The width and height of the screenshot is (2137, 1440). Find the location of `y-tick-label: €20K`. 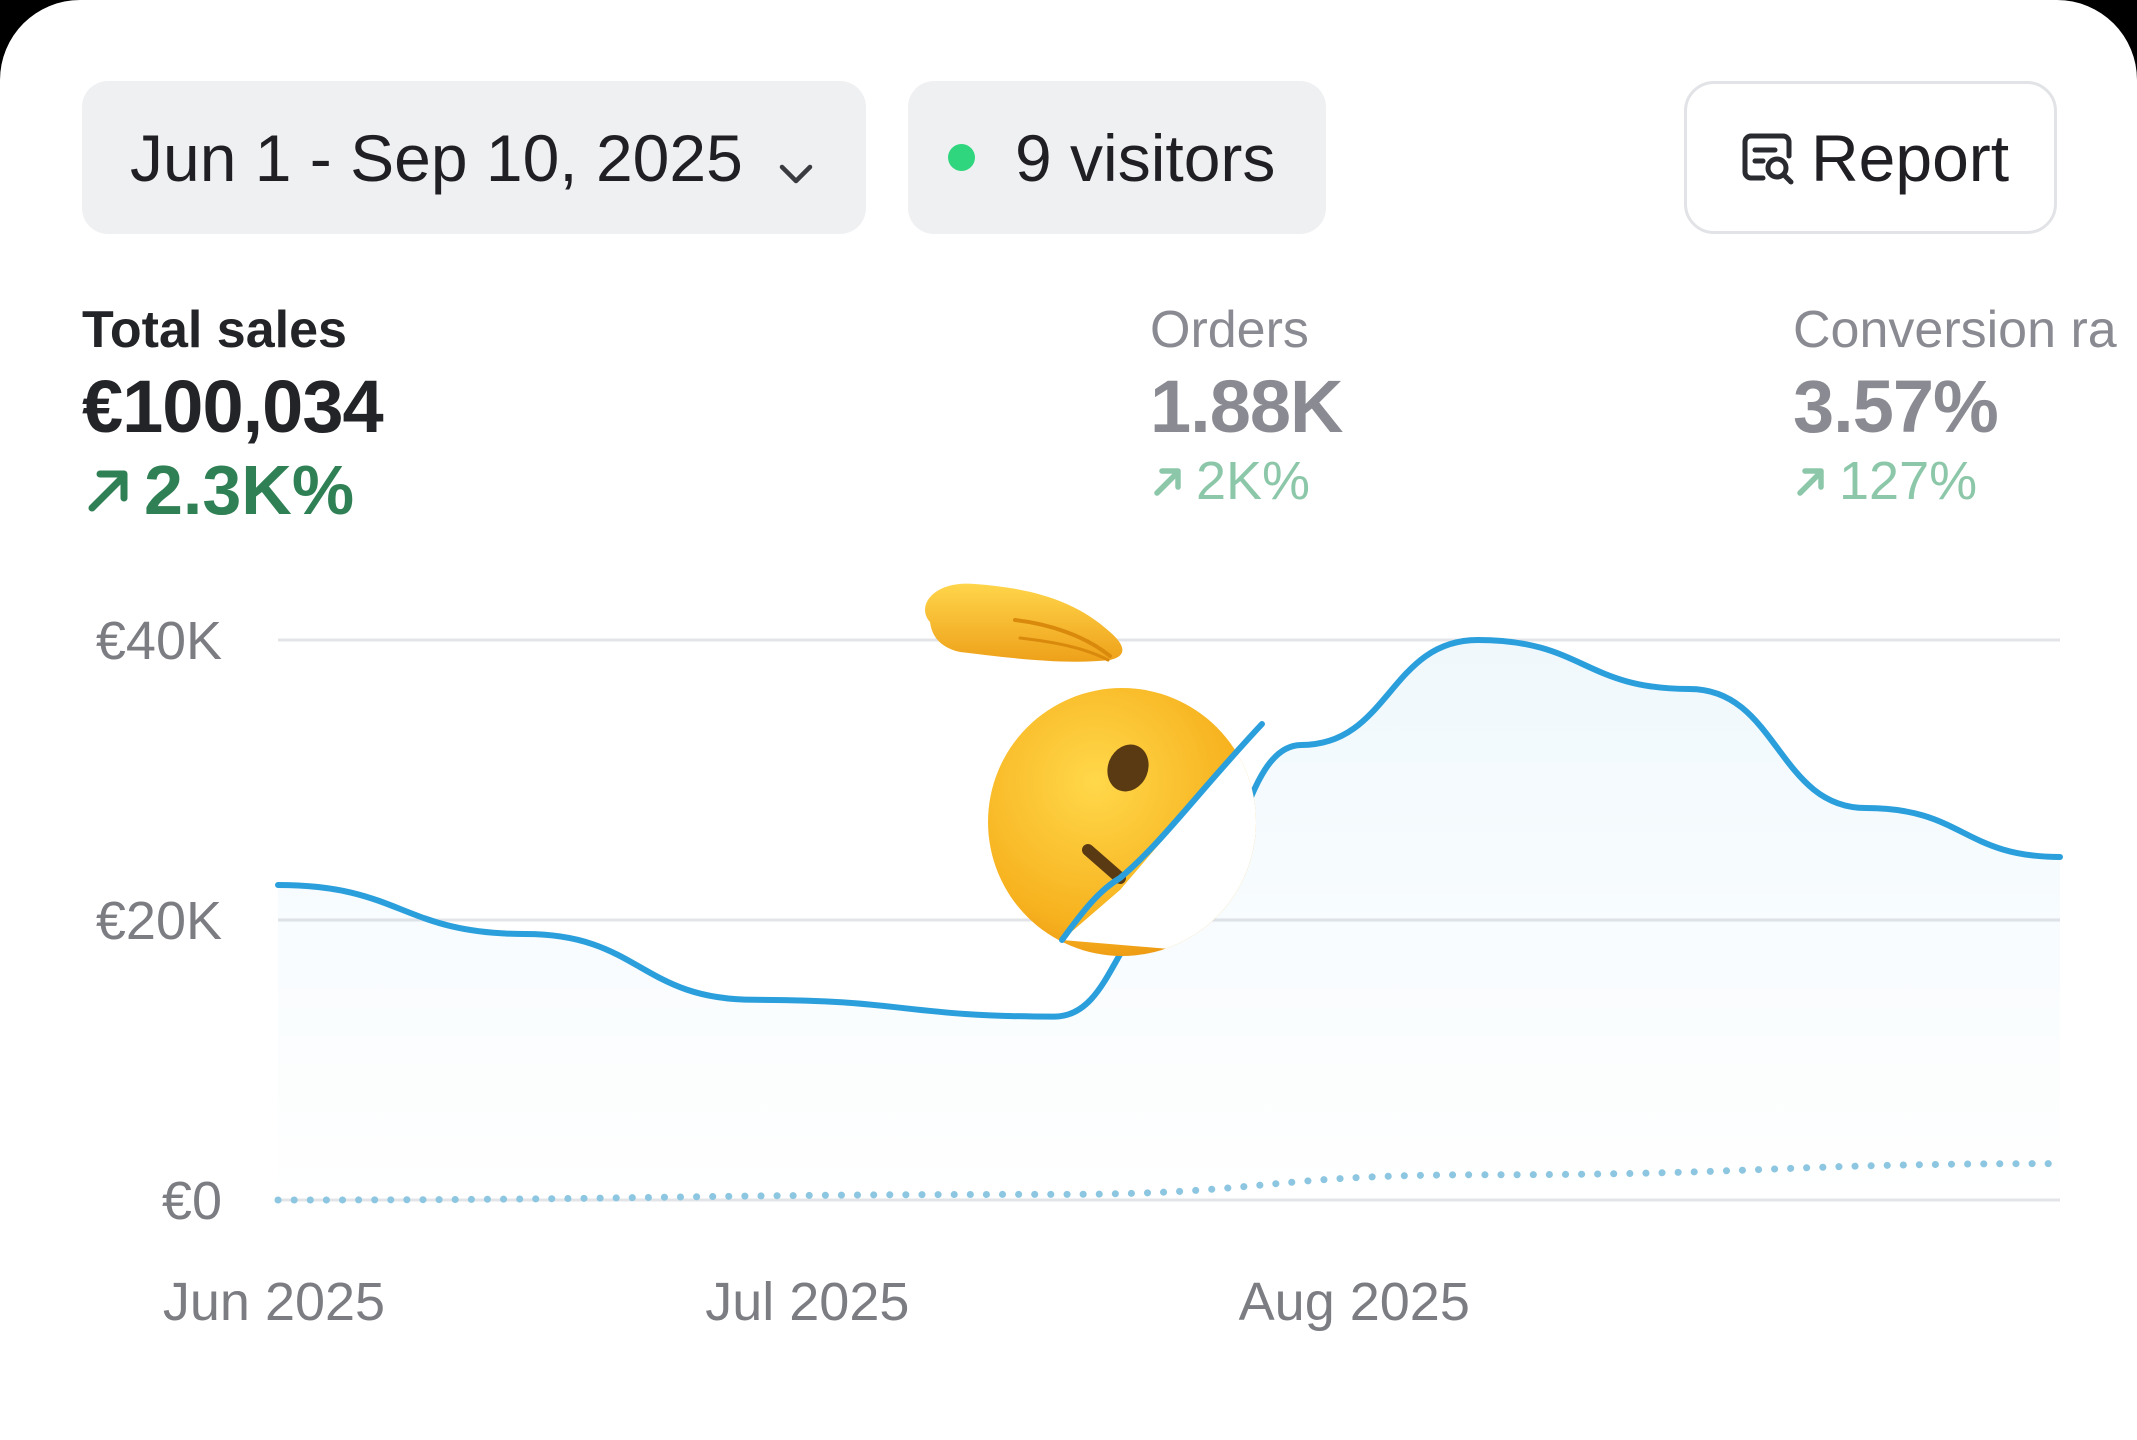

y-tick-label: €20K is located at coordinates (159, 921).